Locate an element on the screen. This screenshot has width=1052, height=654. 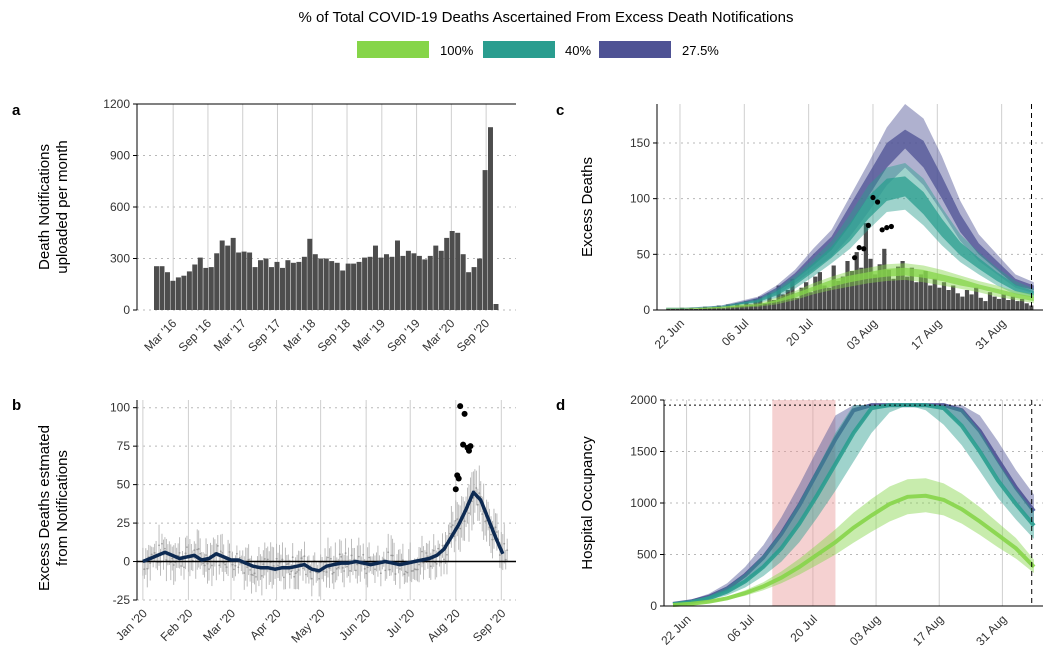
y-axis-title-line: Hospital Occupancy is located at coordinates (587, 503).